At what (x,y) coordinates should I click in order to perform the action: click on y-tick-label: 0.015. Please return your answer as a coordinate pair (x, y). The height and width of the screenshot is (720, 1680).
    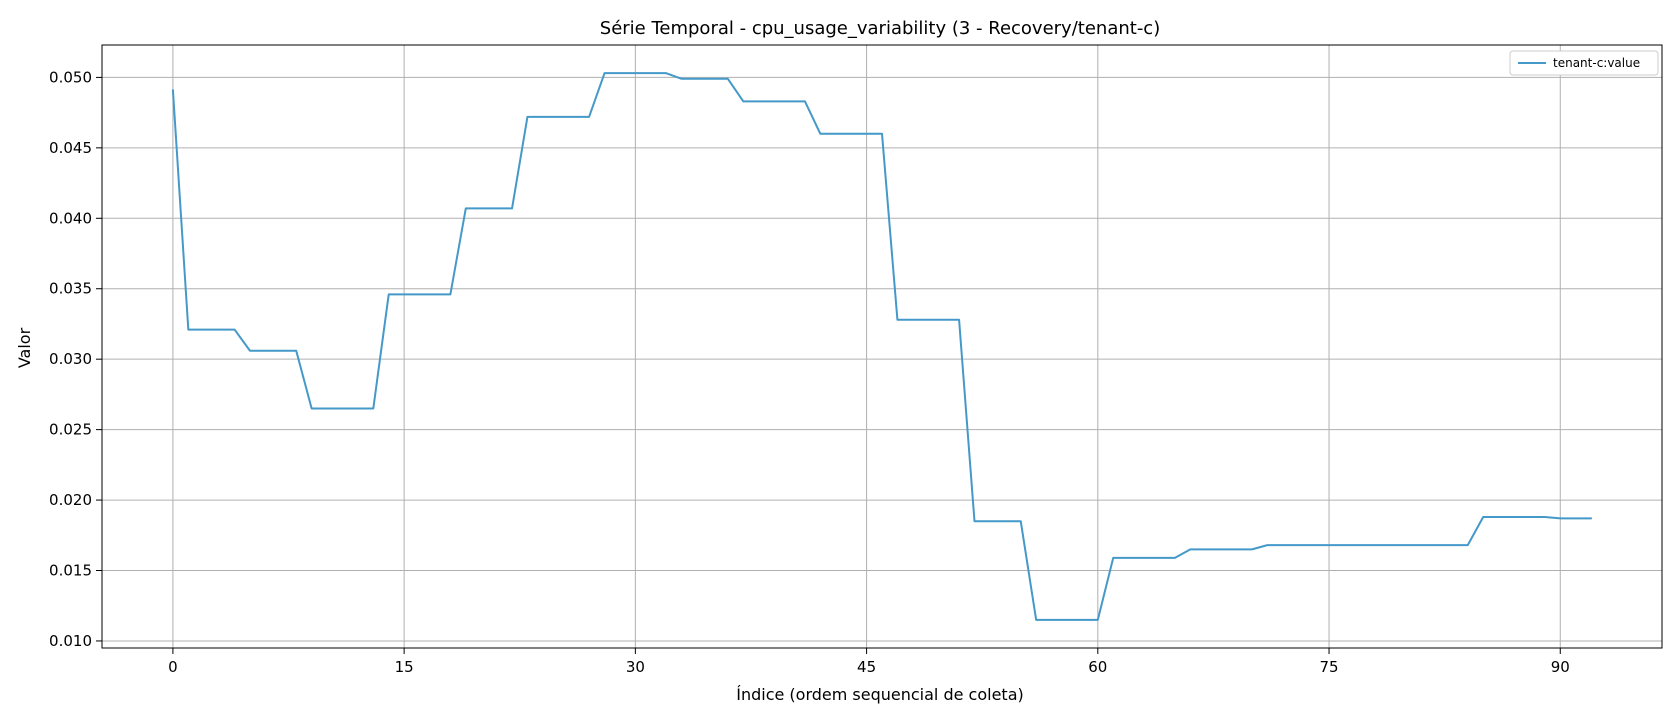
    Looking at the image, I should click on (70, 571).